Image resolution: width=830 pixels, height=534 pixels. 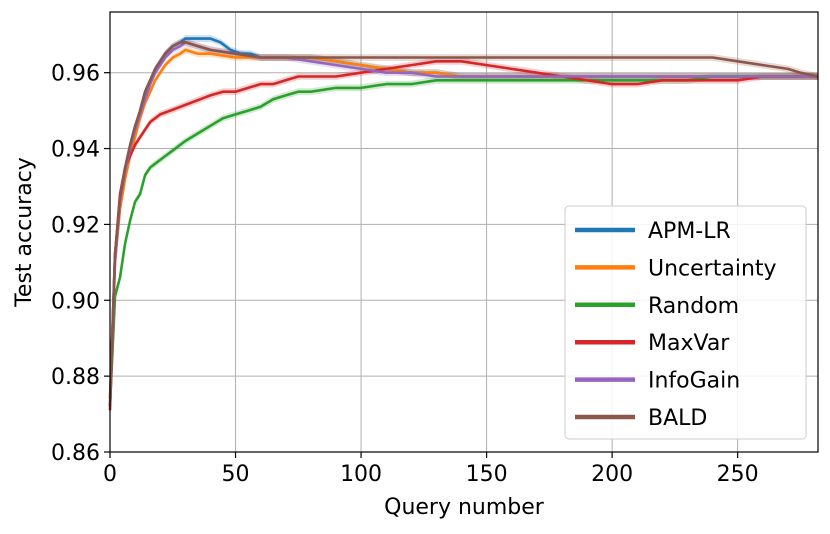 What do you see at coordinates (487, 474) in the screenshot?
I see `x-tick-label: 150` at bounding box center [487, 474].